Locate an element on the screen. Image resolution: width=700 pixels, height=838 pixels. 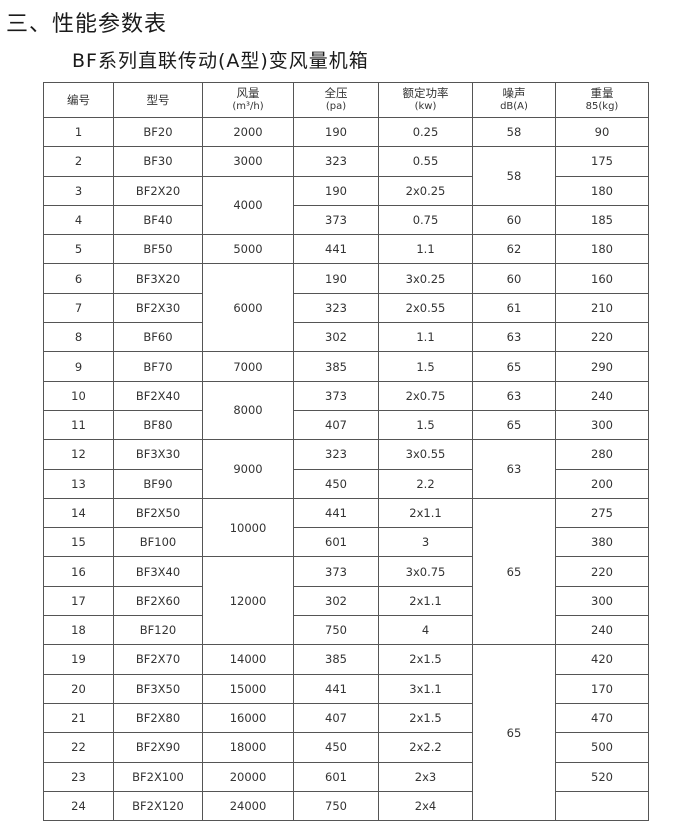
model-cell: BF3X30 is located at coordinates (158, 454).